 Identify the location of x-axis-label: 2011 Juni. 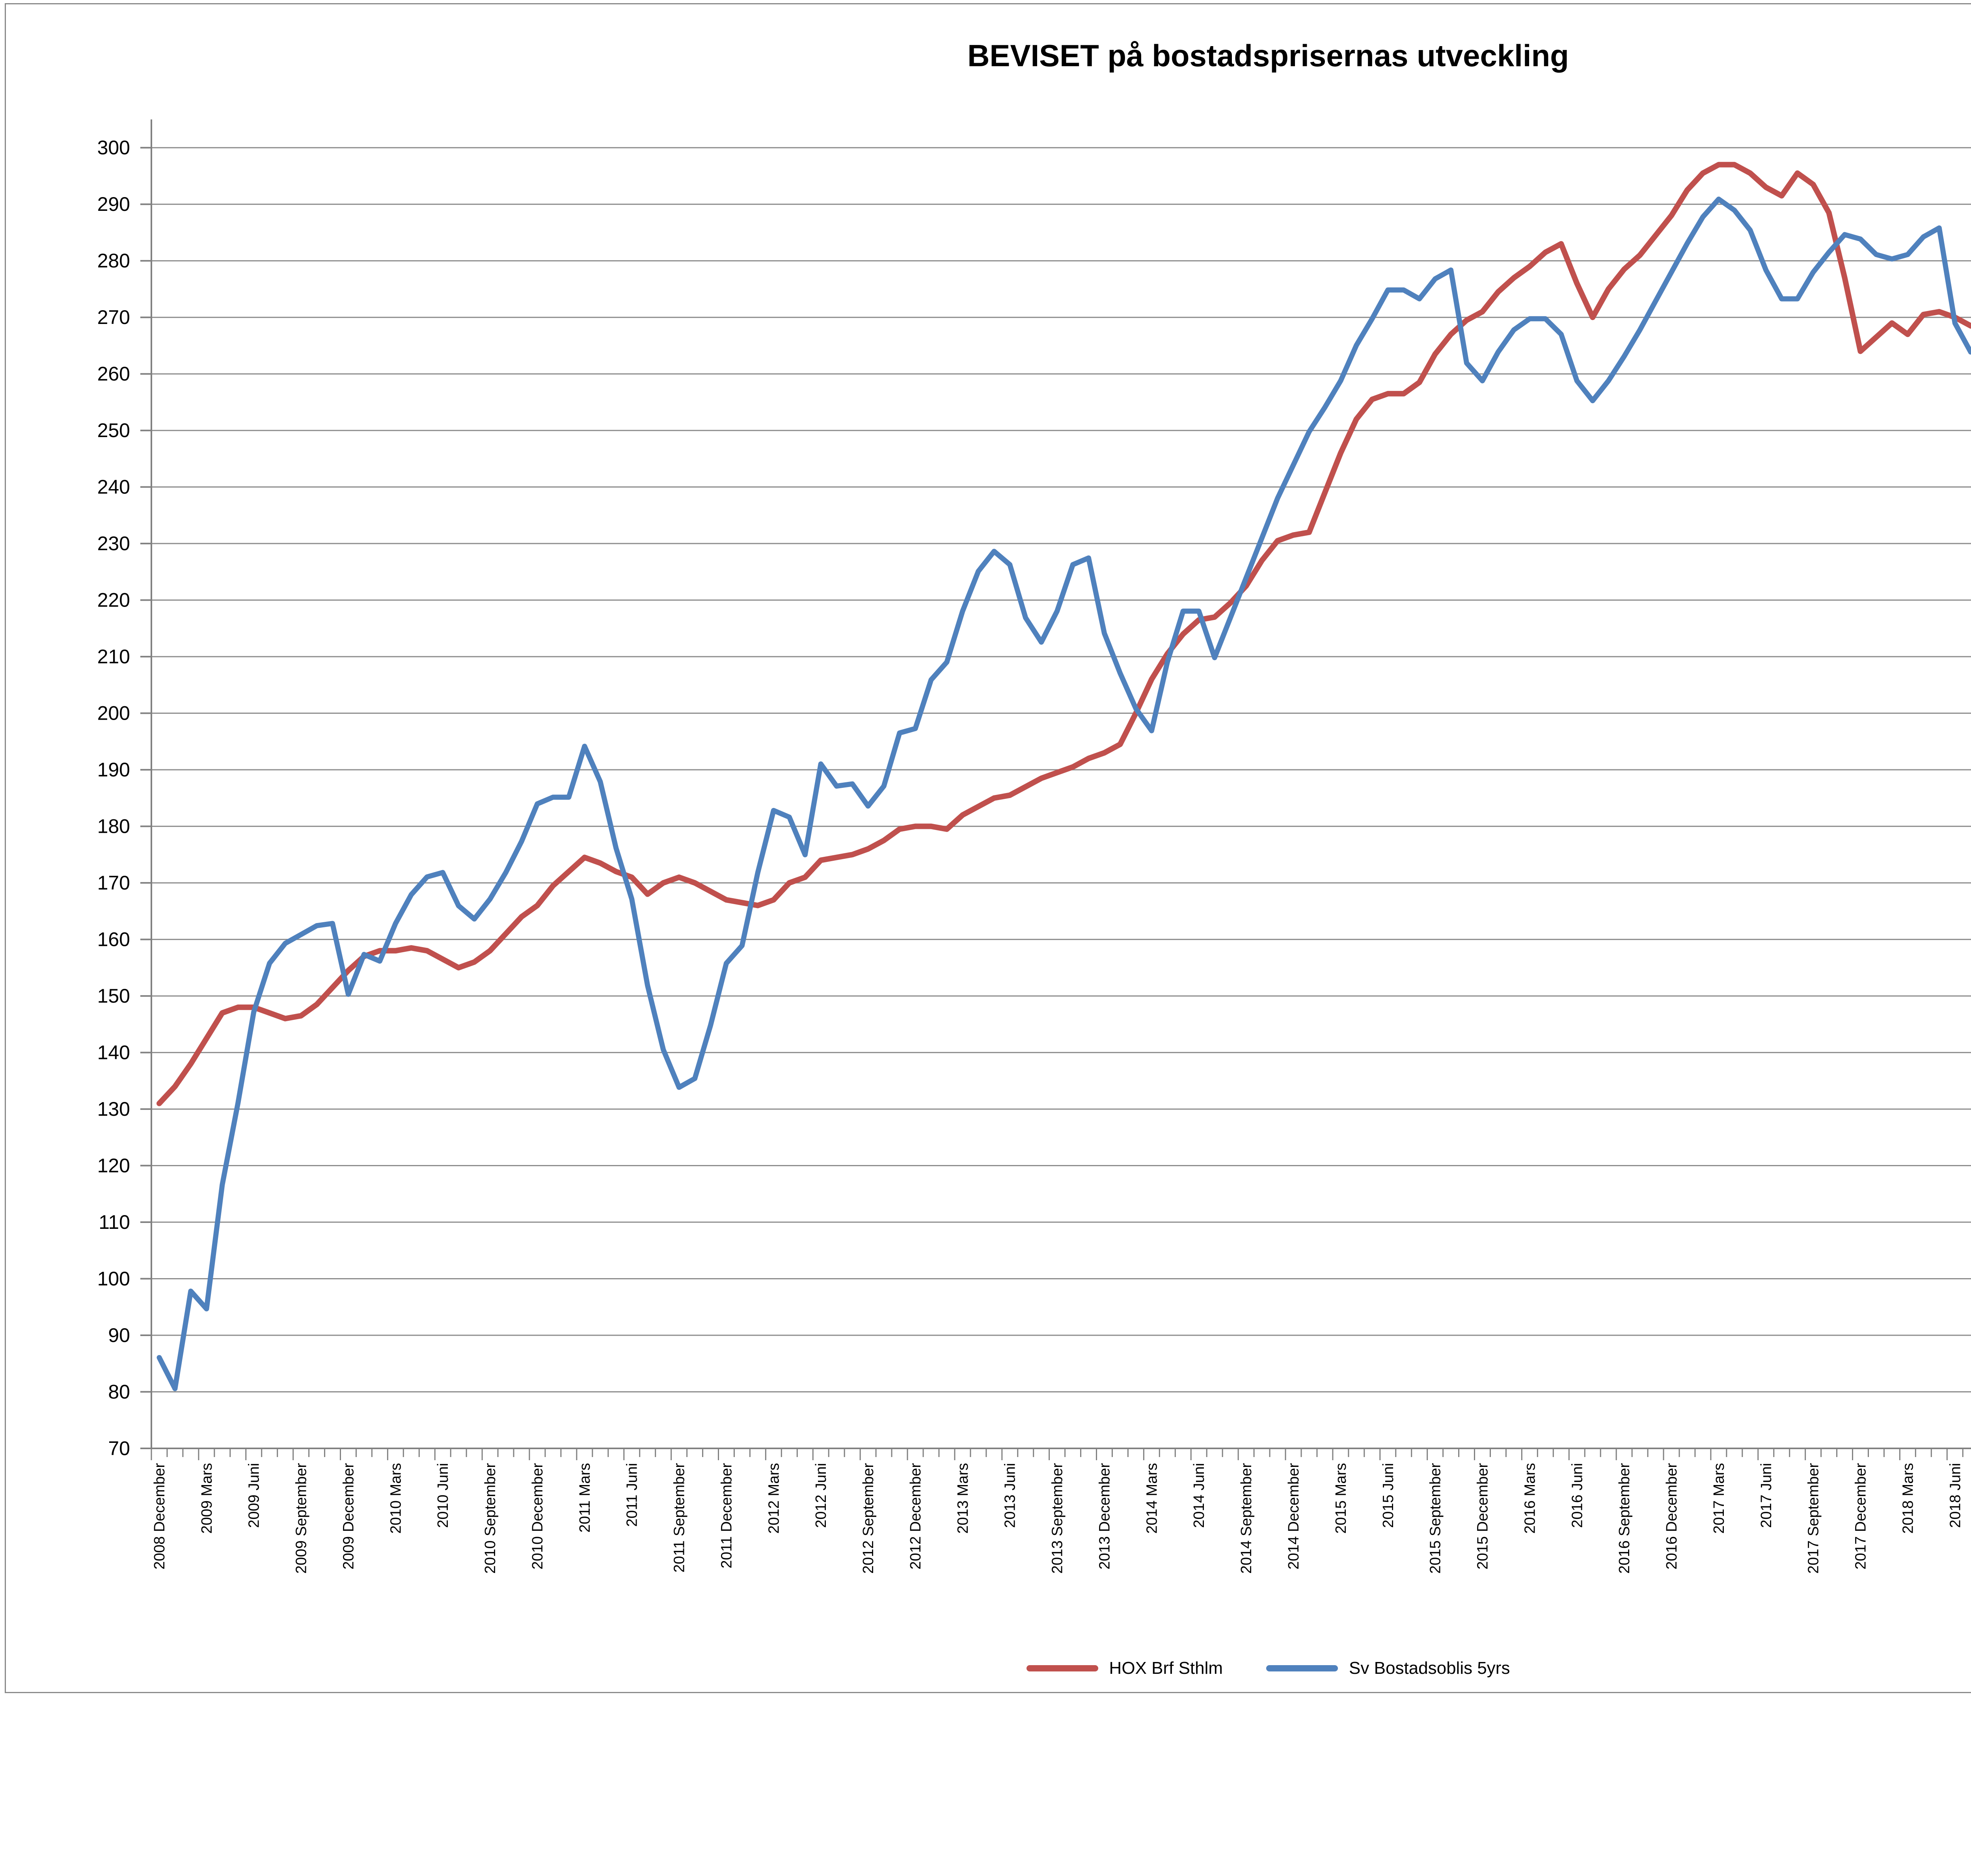
(632, 1495).